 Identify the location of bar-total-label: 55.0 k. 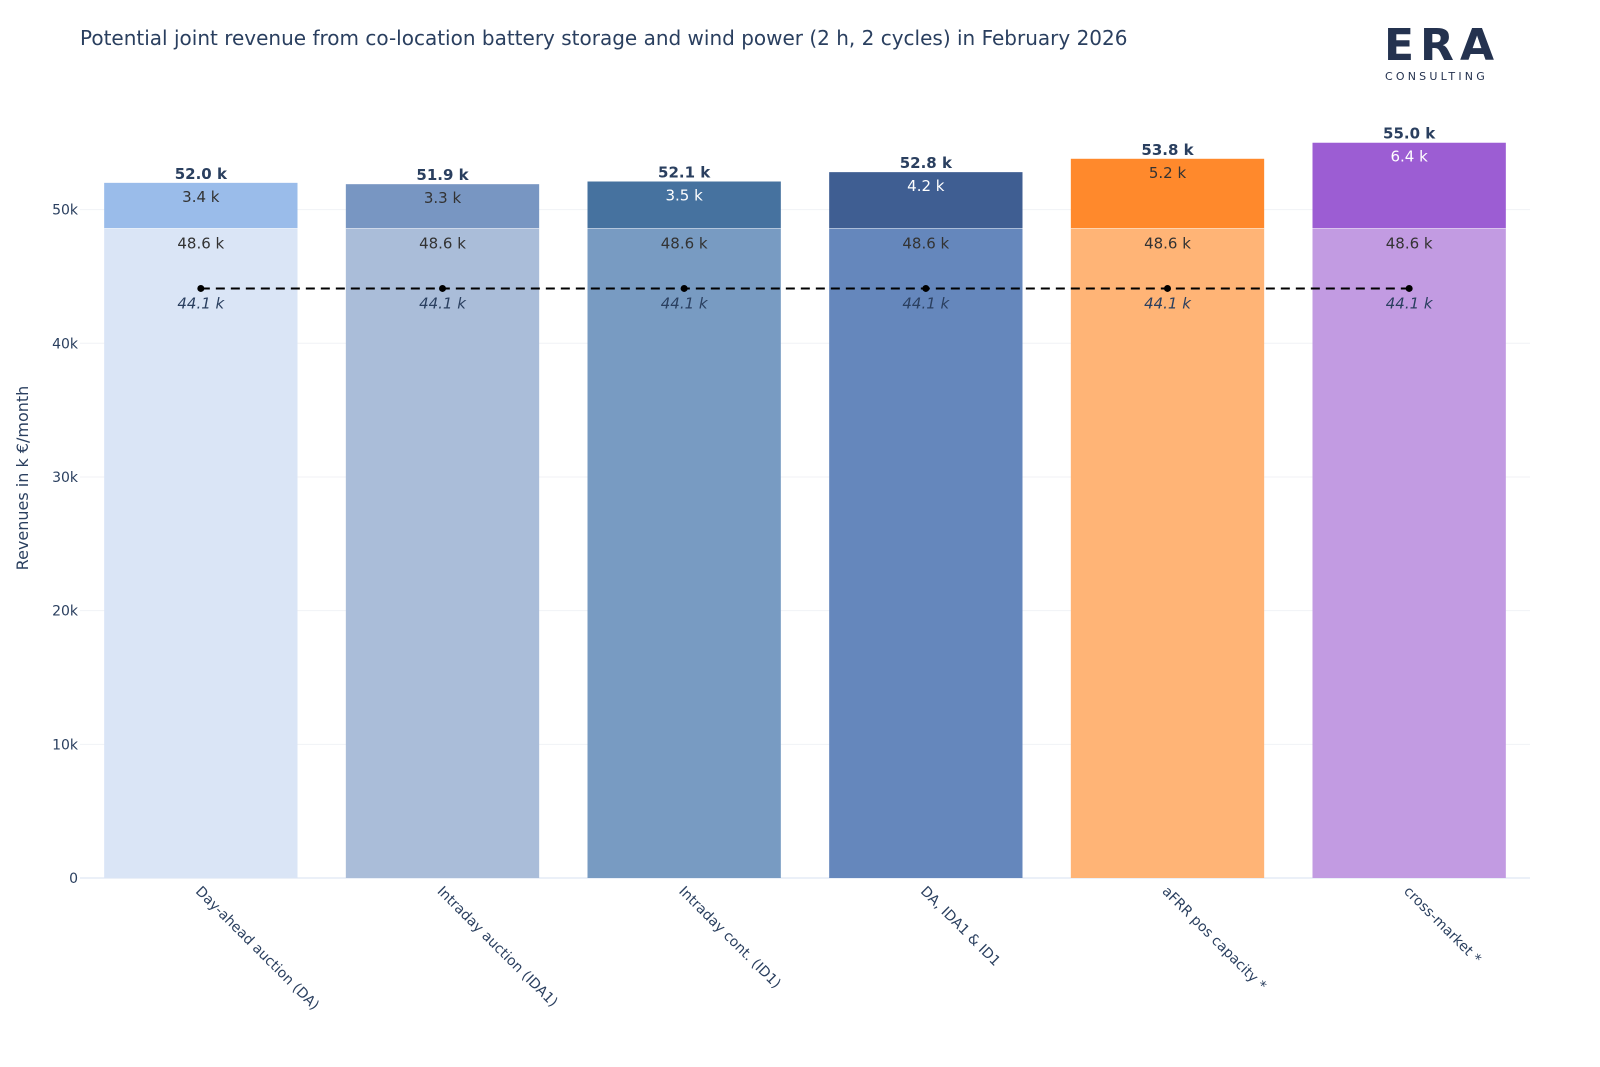
(1409, 134).